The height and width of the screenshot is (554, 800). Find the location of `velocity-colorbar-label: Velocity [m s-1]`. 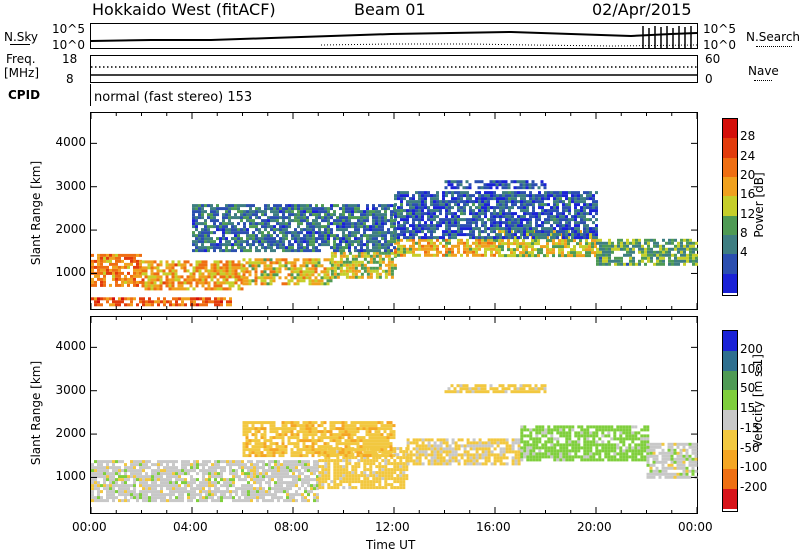

velocity-colorbar-label: Velocity [m s-1] is located at coordinates (758, 401).